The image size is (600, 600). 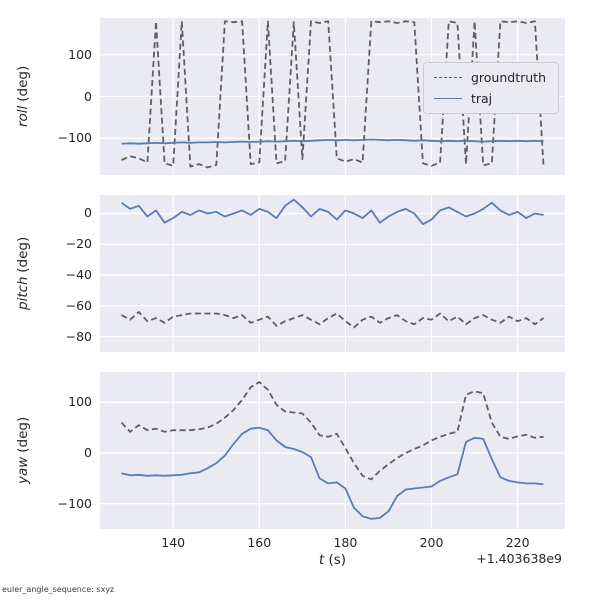 What do you see at coordinates (78, 305) in the screenshot?
I see `y-tick-label: −60` at bounding box center [78, 305].